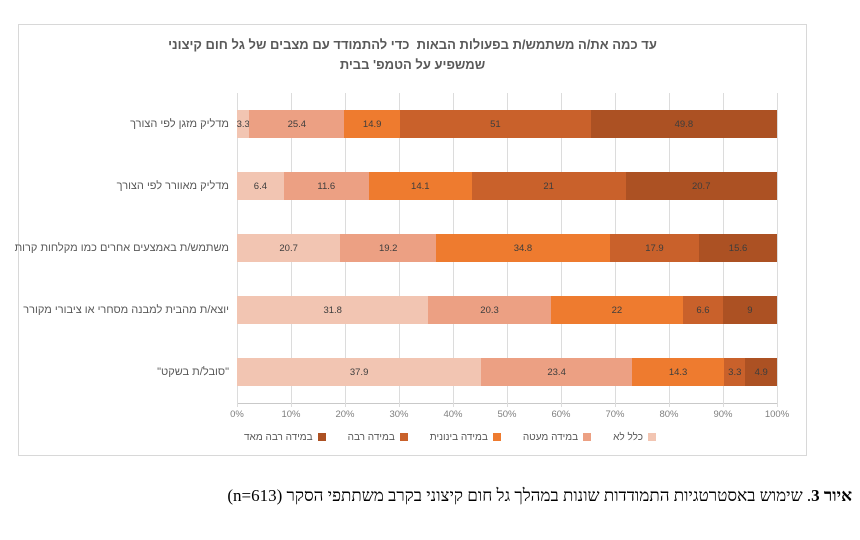  What do you see at coordinates (615, 414) in the screenshot?
I see `x-axis-tick-label: 70%` at bounding box center [615, 414].